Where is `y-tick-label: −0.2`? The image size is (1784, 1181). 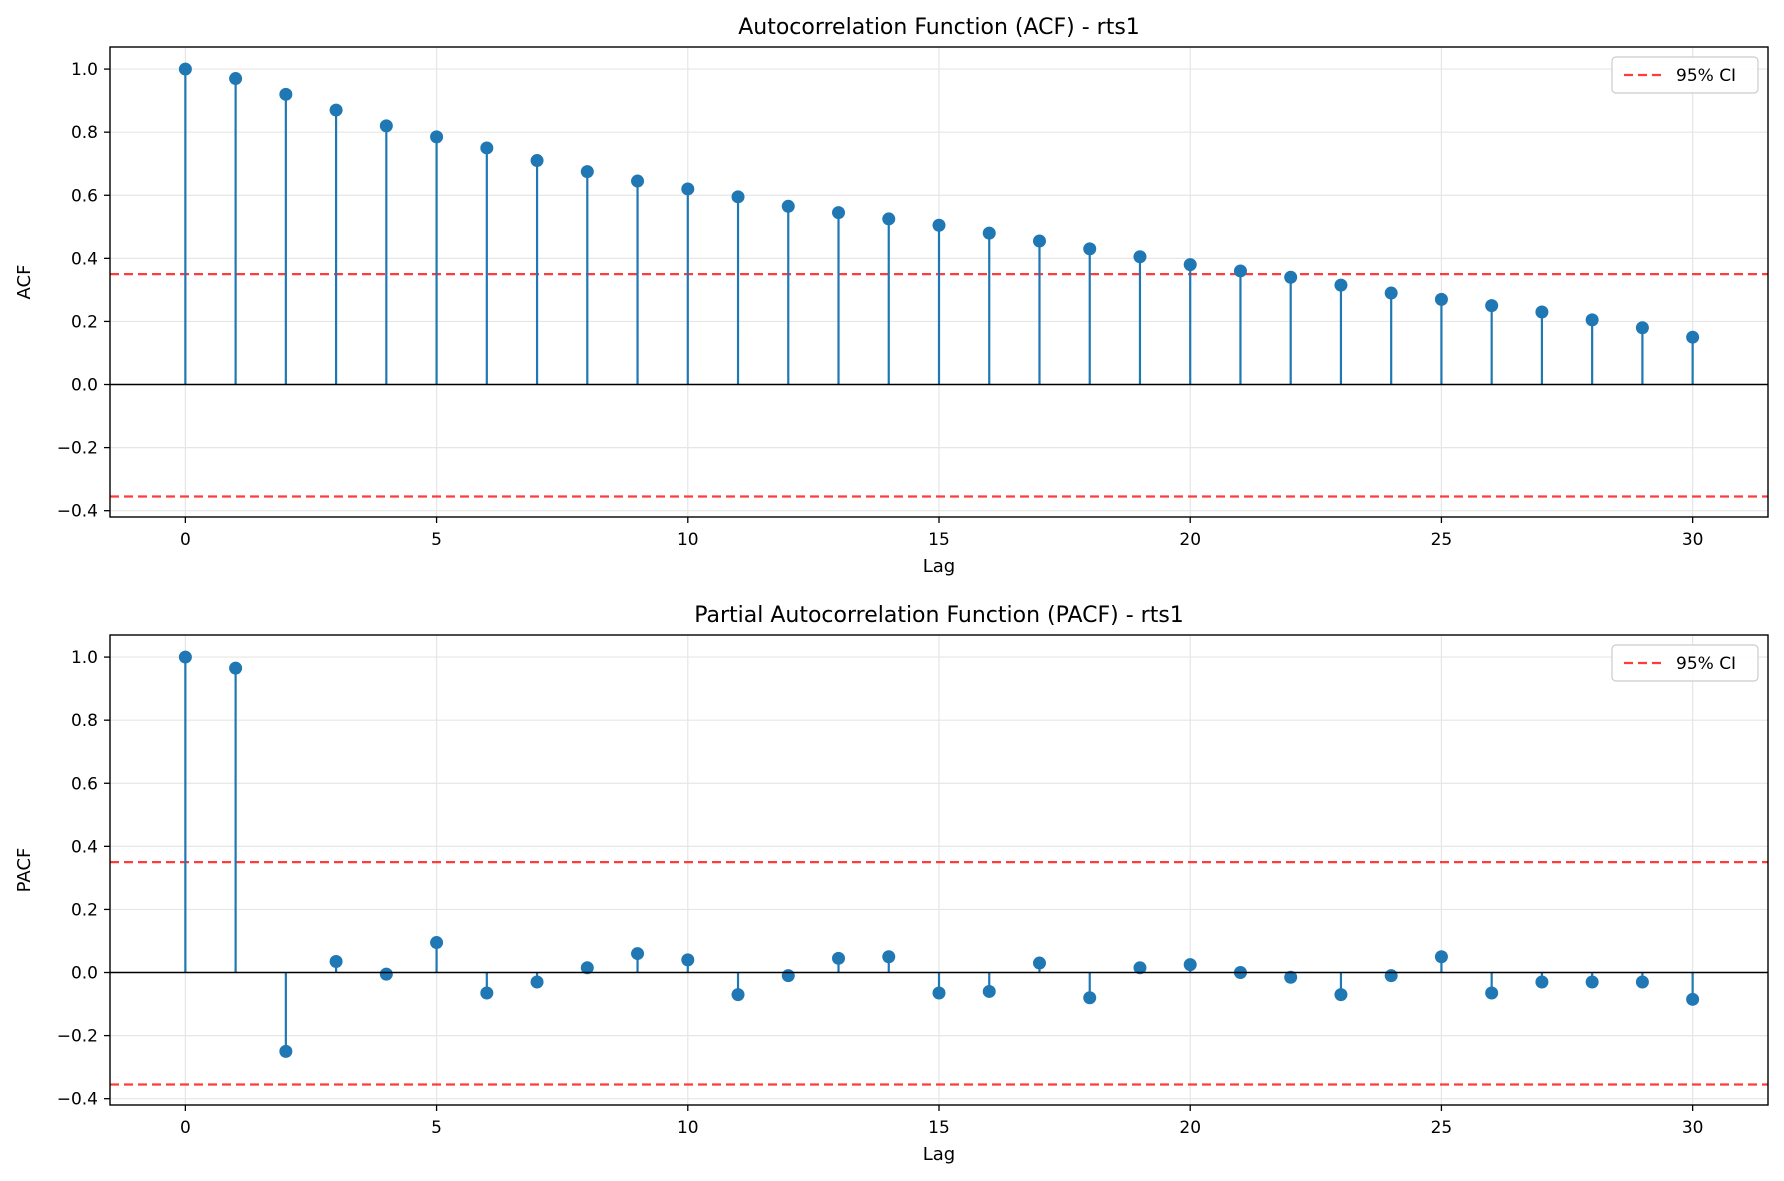
y-tick-label: −0.2 is located at coordinates (77, 449).